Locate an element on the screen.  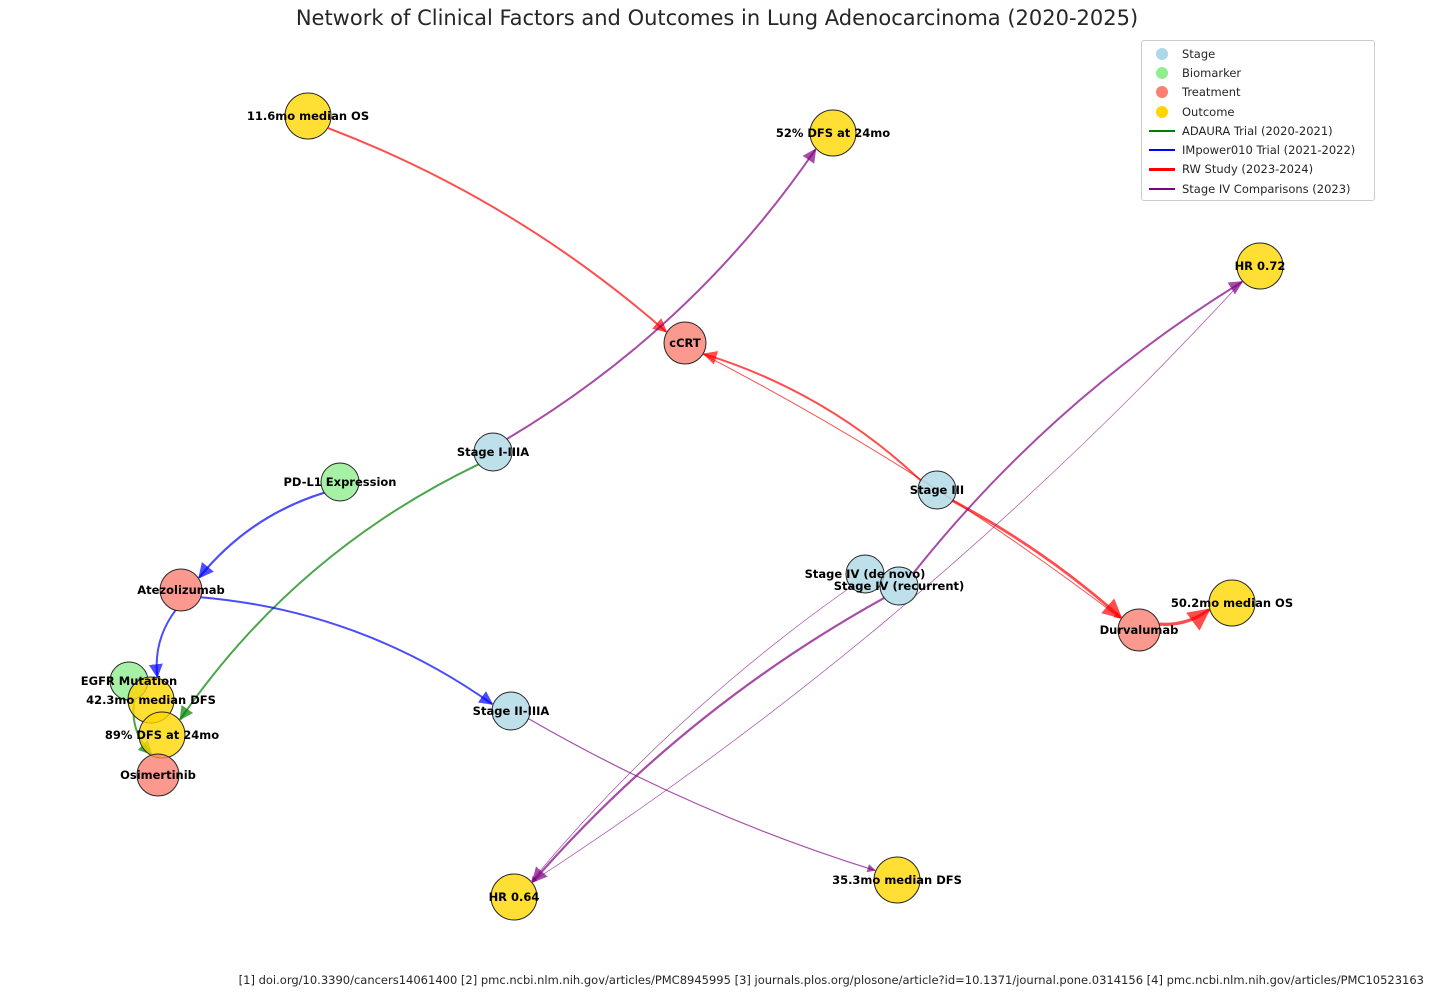
node-ccrt is located at coordinates (685, 343).